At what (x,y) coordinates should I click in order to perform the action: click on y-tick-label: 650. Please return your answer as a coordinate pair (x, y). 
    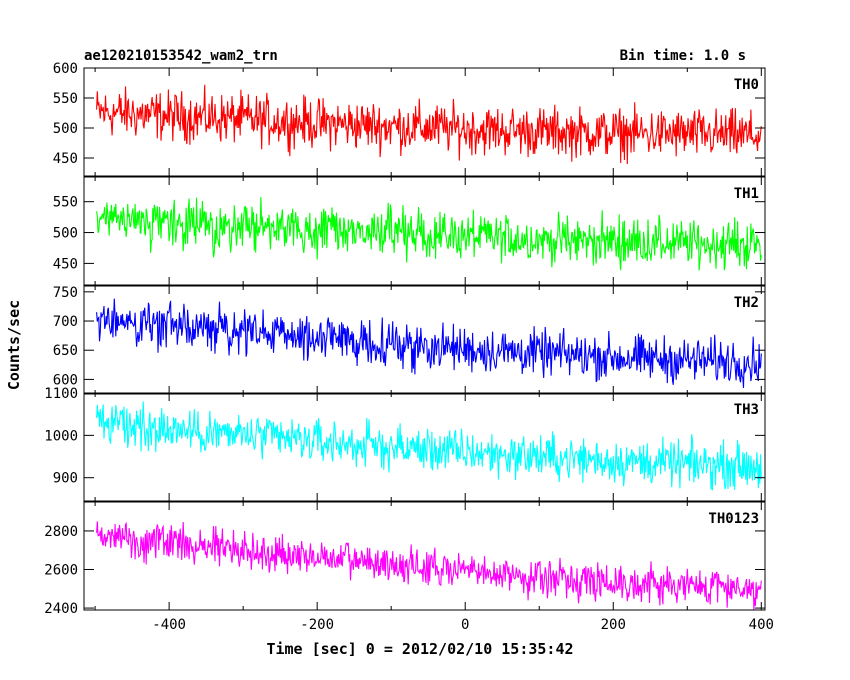
    Looking at the image, I should click on (65, 351).